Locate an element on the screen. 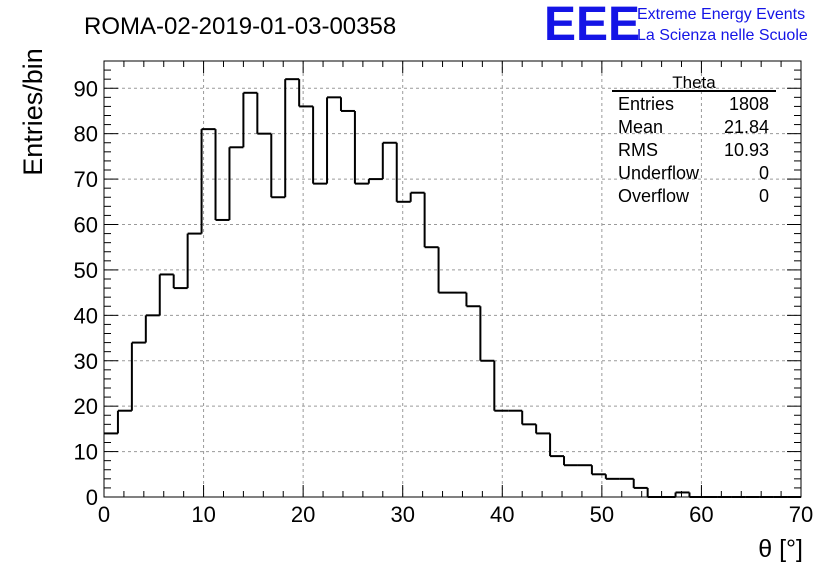  chart-title: ROMA-02-2019-01-03-00358 is located at coordinates (240, 26).